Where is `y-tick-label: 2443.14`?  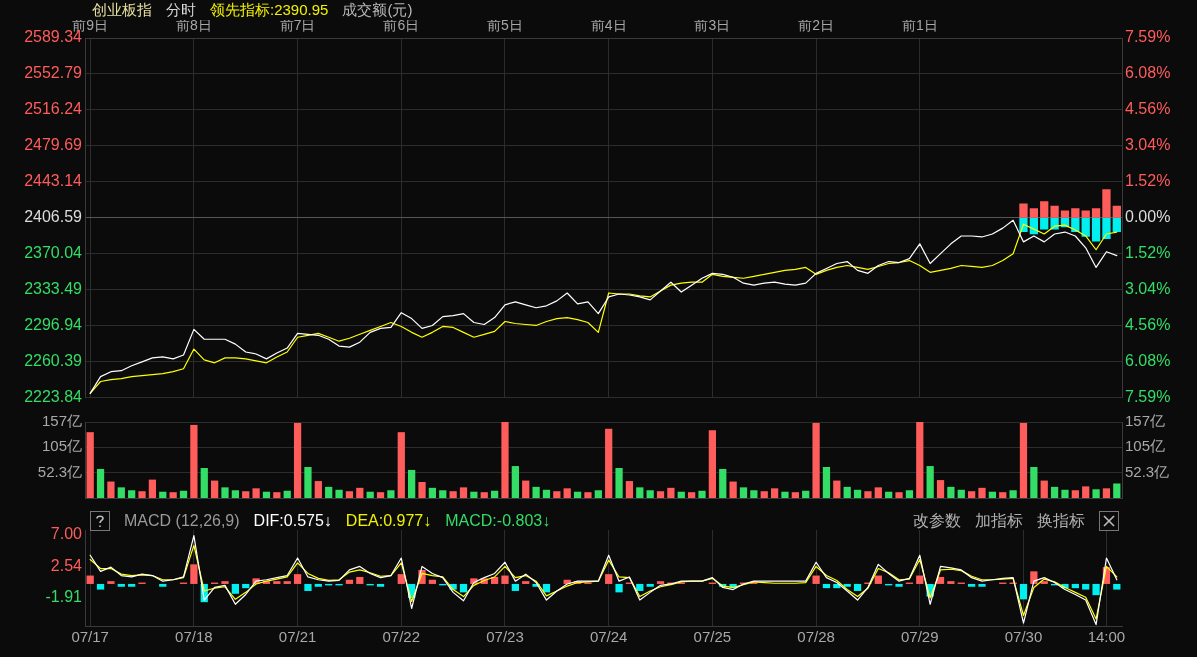
y-tick-label: 2443.14 is located at coordinates (53, 181).